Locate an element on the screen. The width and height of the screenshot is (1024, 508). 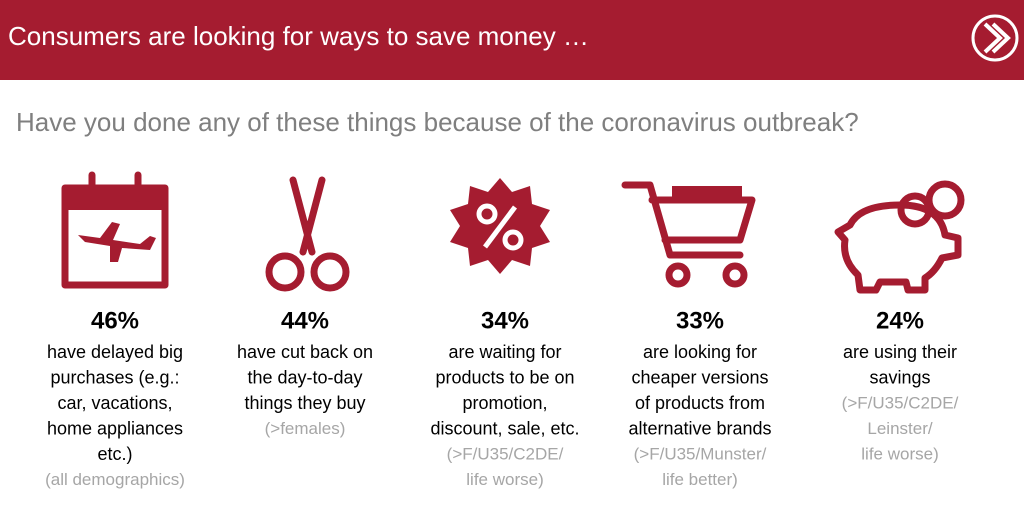
description-line: cheaper versions is located at coordinates (699, 377).